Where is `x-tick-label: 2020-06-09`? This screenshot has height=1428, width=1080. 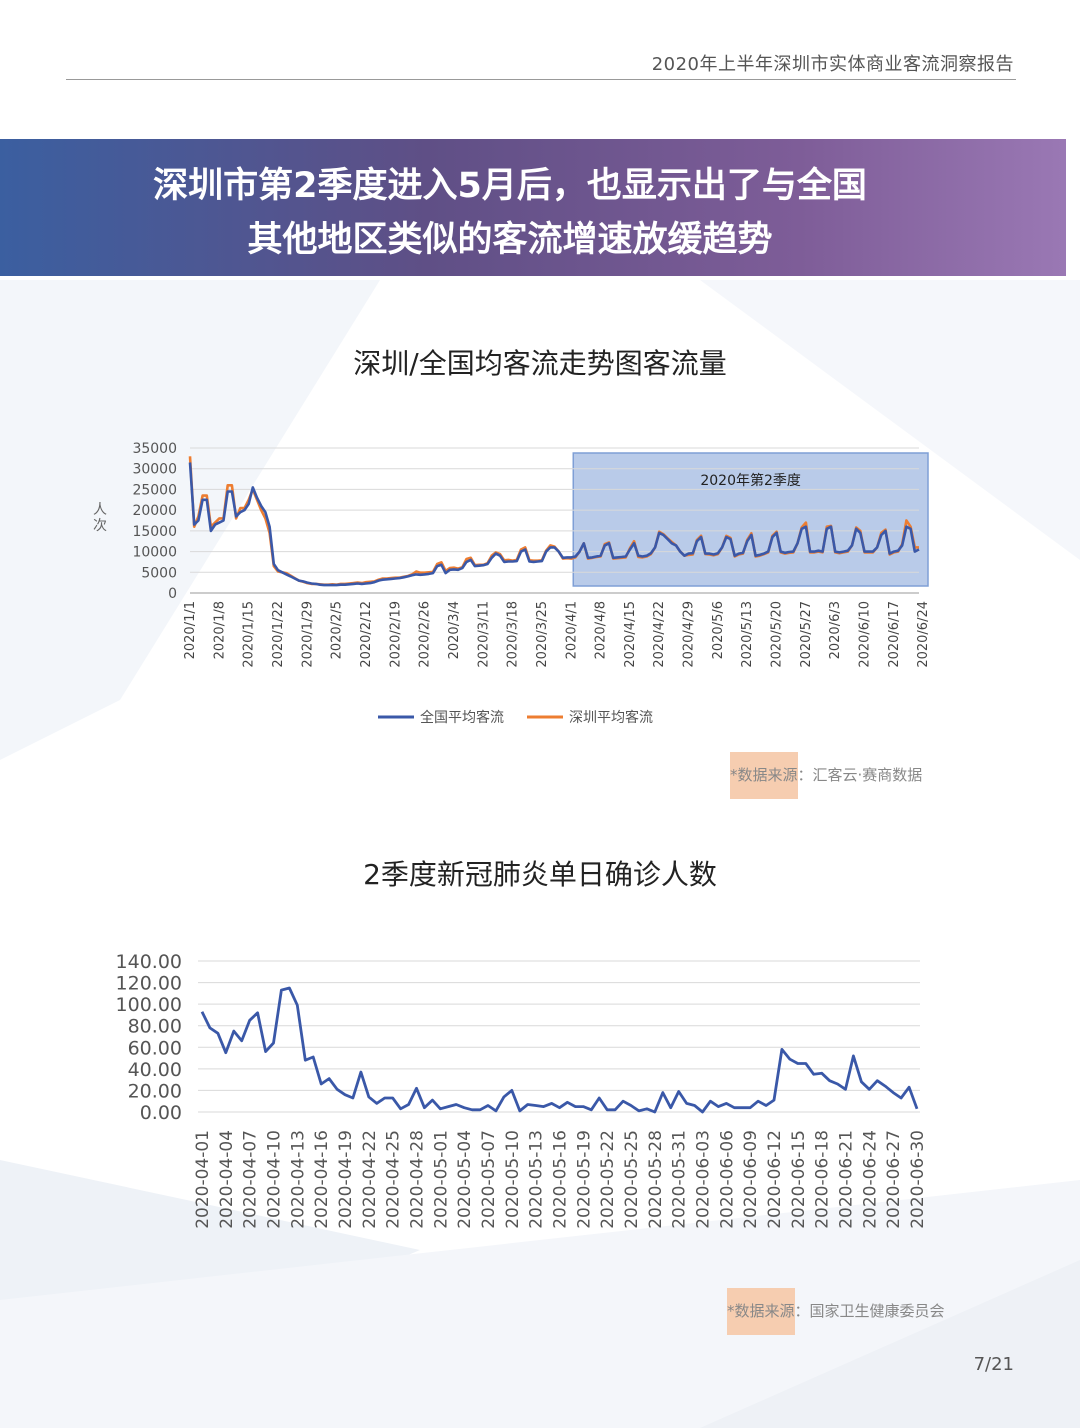 x-tick-label: 2020-06-09 is located at coordinates (751, 1179).